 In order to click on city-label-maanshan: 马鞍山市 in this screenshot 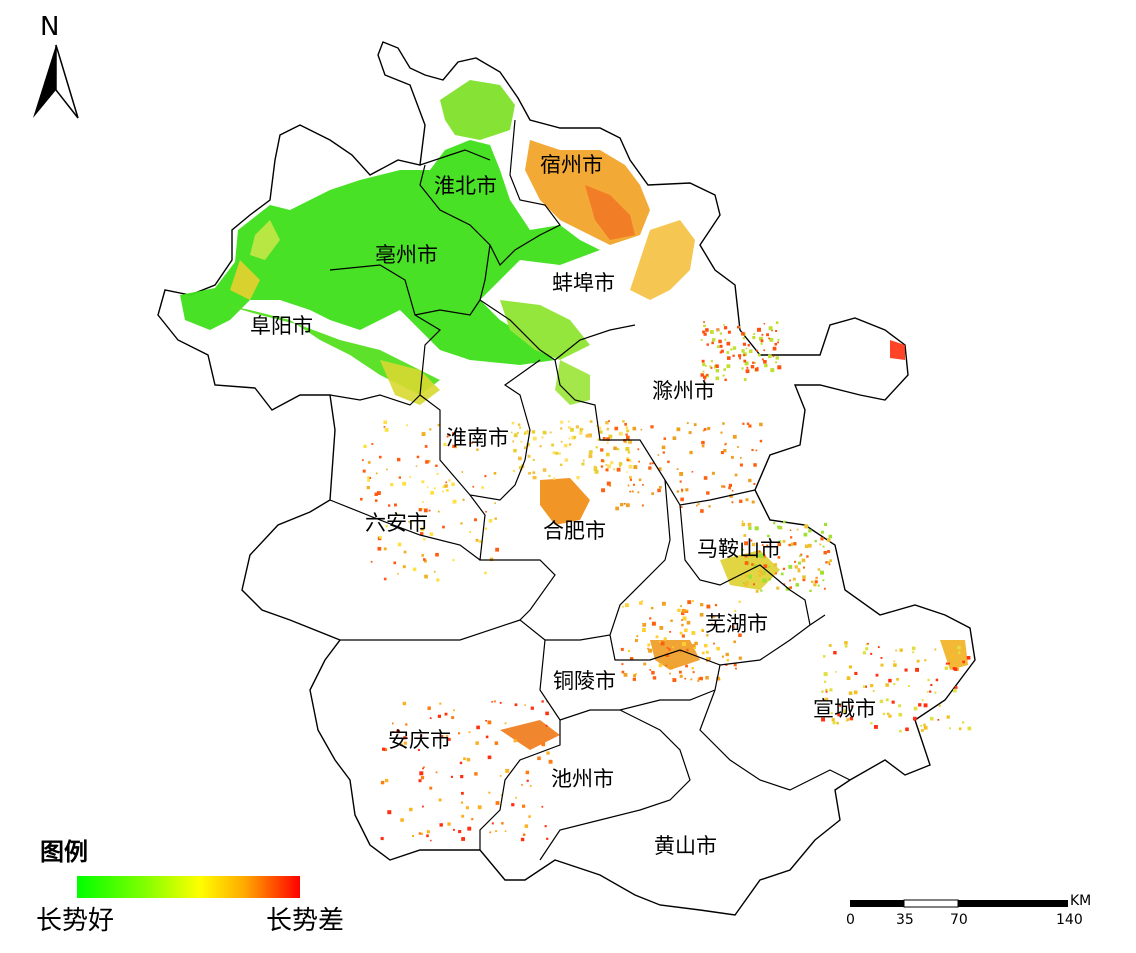, I will do `click(739, 549)`.